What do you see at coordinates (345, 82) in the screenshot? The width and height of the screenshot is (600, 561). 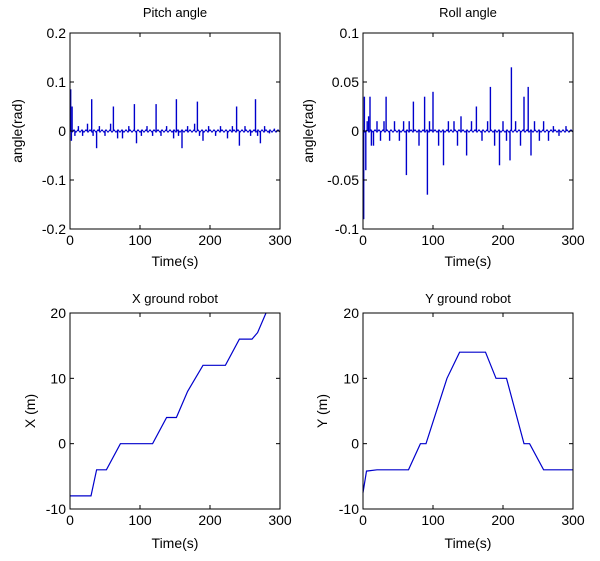 I see `y-tick-label: 0.05` at bounding box center [345, 82].